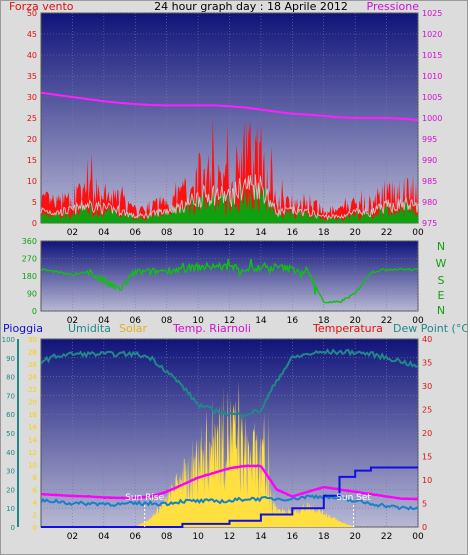 The width and height of the screenshot is (470, 555). Describe the element at coordinates (34, 223) in the screenshot. I see `wind-tick-label: 0` at that location.